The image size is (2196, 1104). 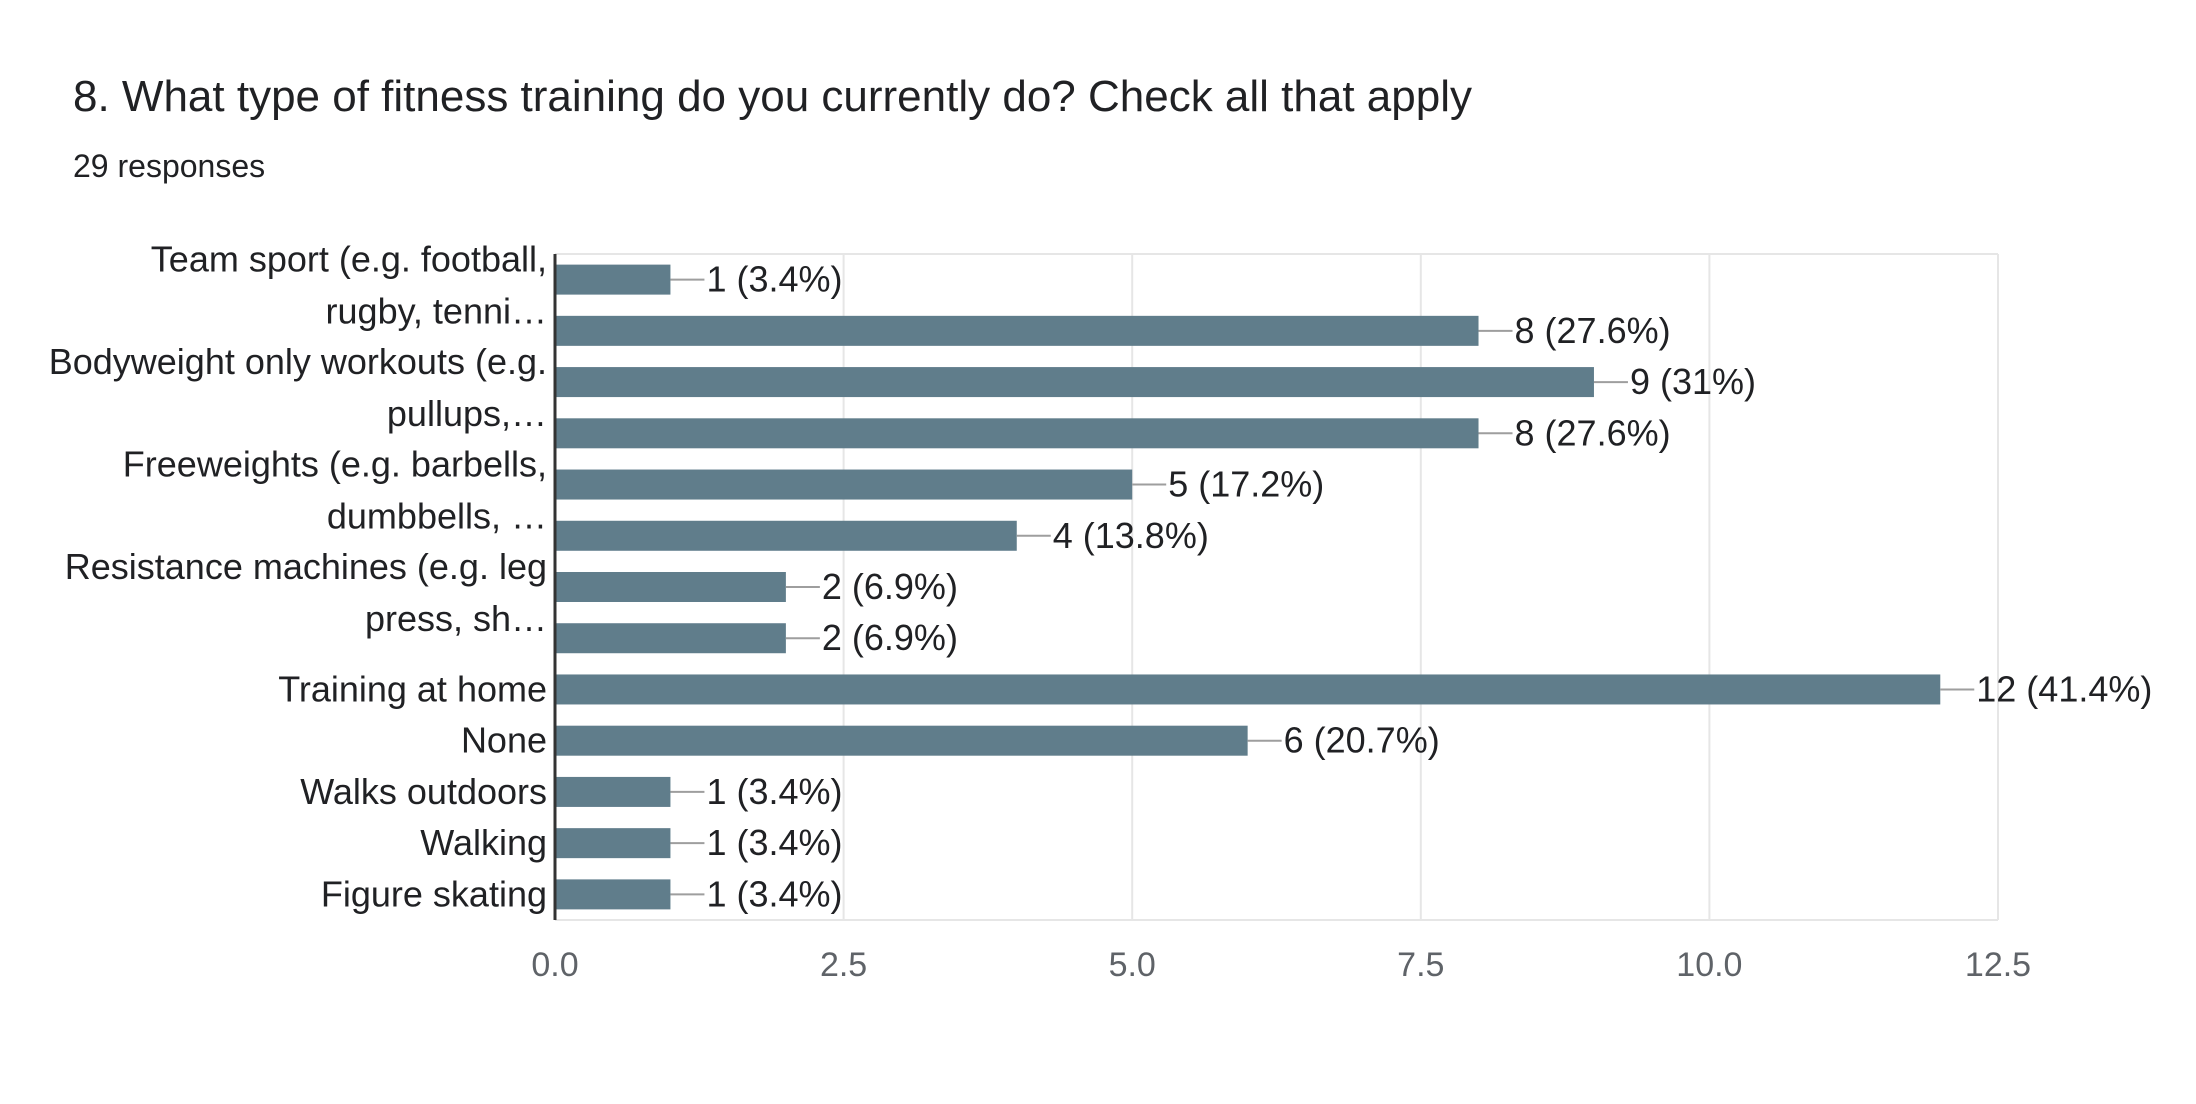 What do you see at coordinates (412, 688) in the screenshot?
I see `category-label: Training at home` at bounding box center [412, 688].